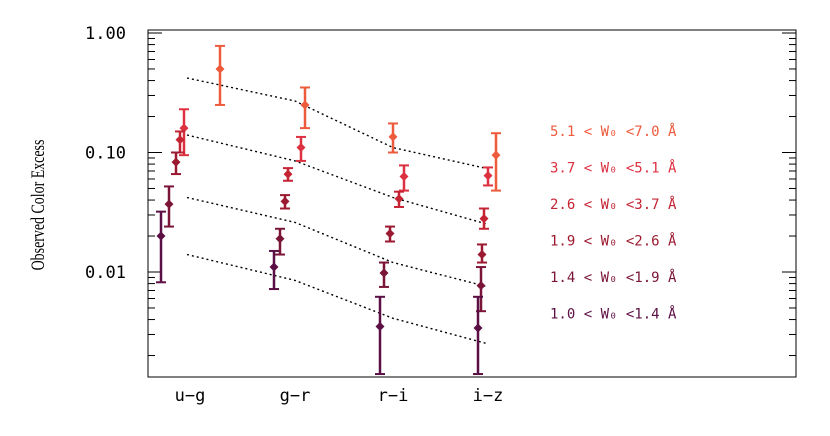 Image resolution: width=830 pixels, height=436 pixels. I want to click on legend-entry: 1.9 < W₀ <2.6 Å, so click(613, 241).